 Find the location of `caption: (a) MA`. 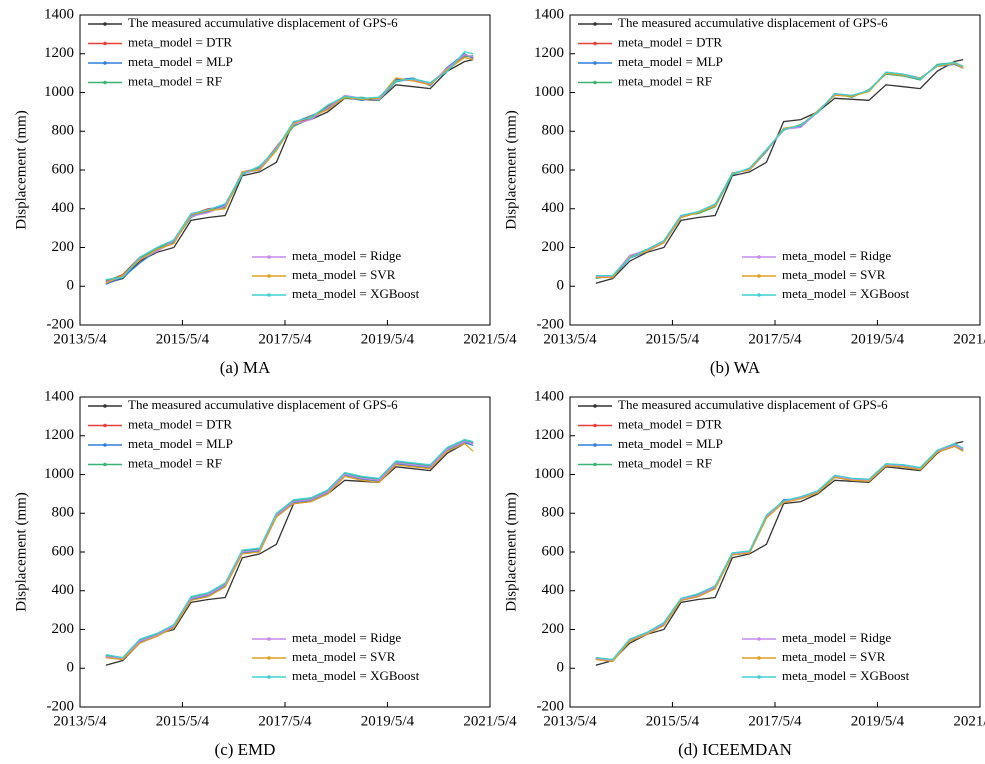

caption: (a) MA is located at coordinates (245, 367).